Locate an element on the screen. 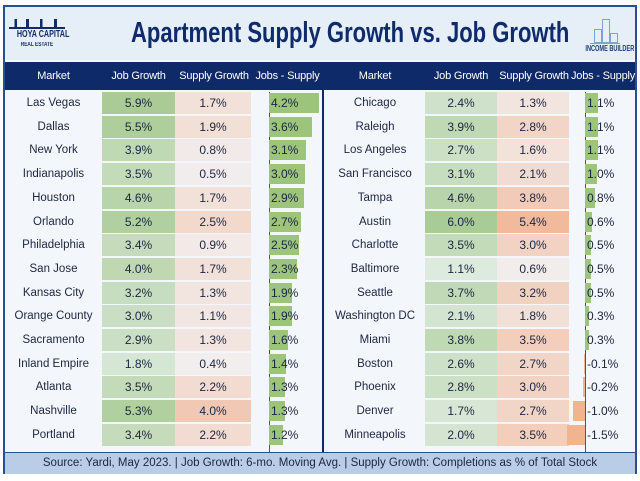 This screenshot has width=640, height=481. supply-growth-cell: 0.6% is located at coordinates (533, 268).